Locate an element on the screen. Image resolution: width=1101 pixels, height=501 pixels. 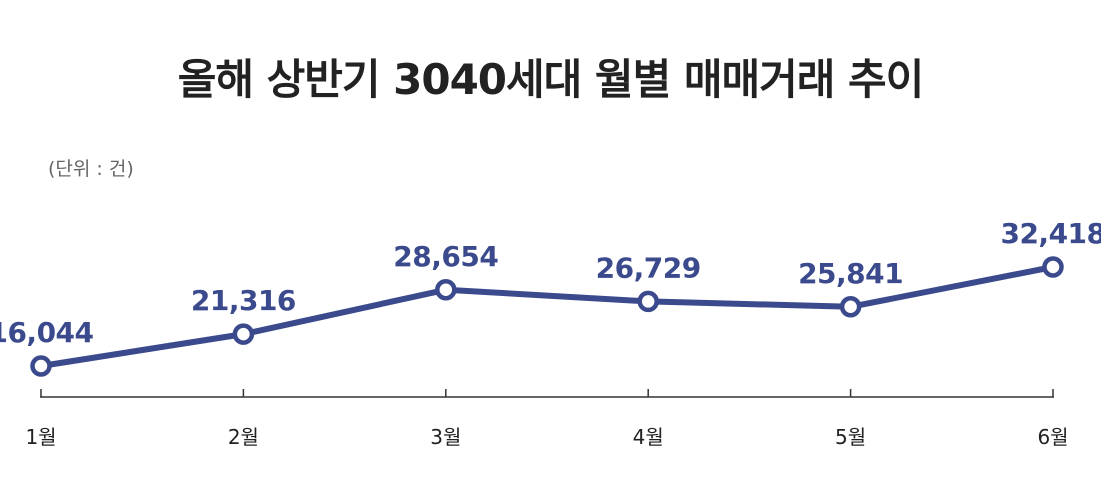
x-tick-label: 5월 is located at coordinates (850, 437).